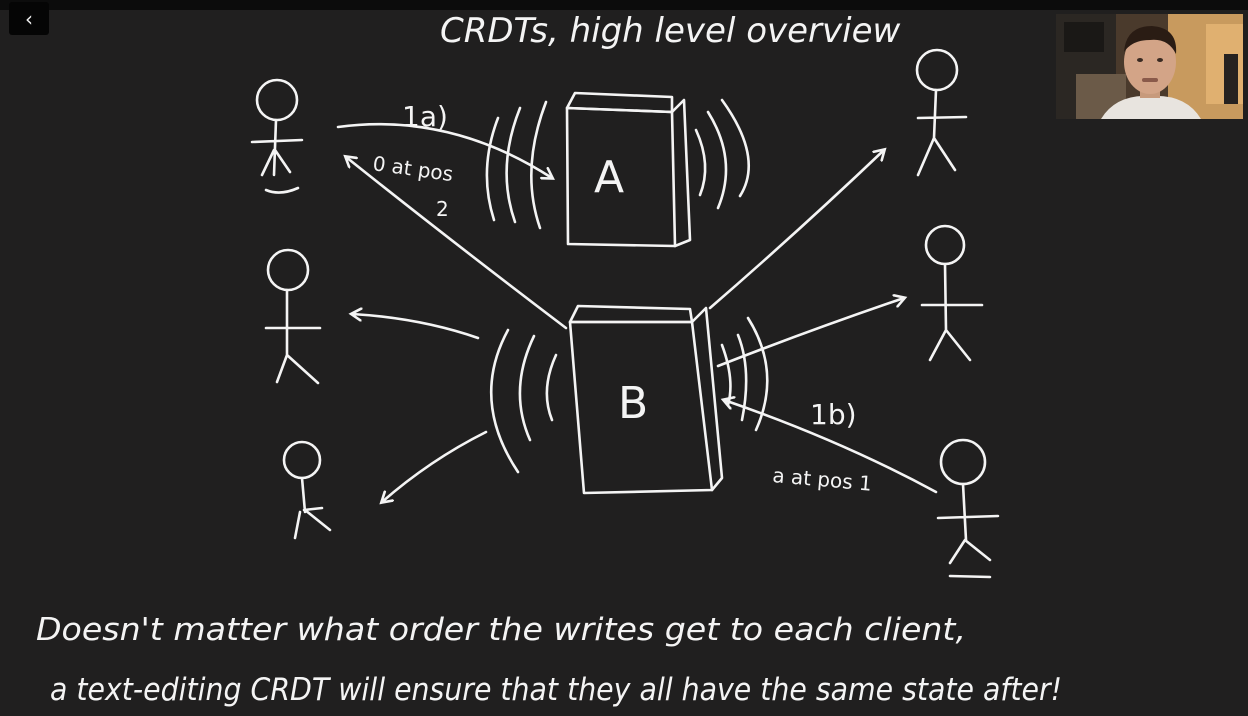  Describe the element at coordinates (831, 447) in the screenshot. I see `arrow-client-to-b` at that location.